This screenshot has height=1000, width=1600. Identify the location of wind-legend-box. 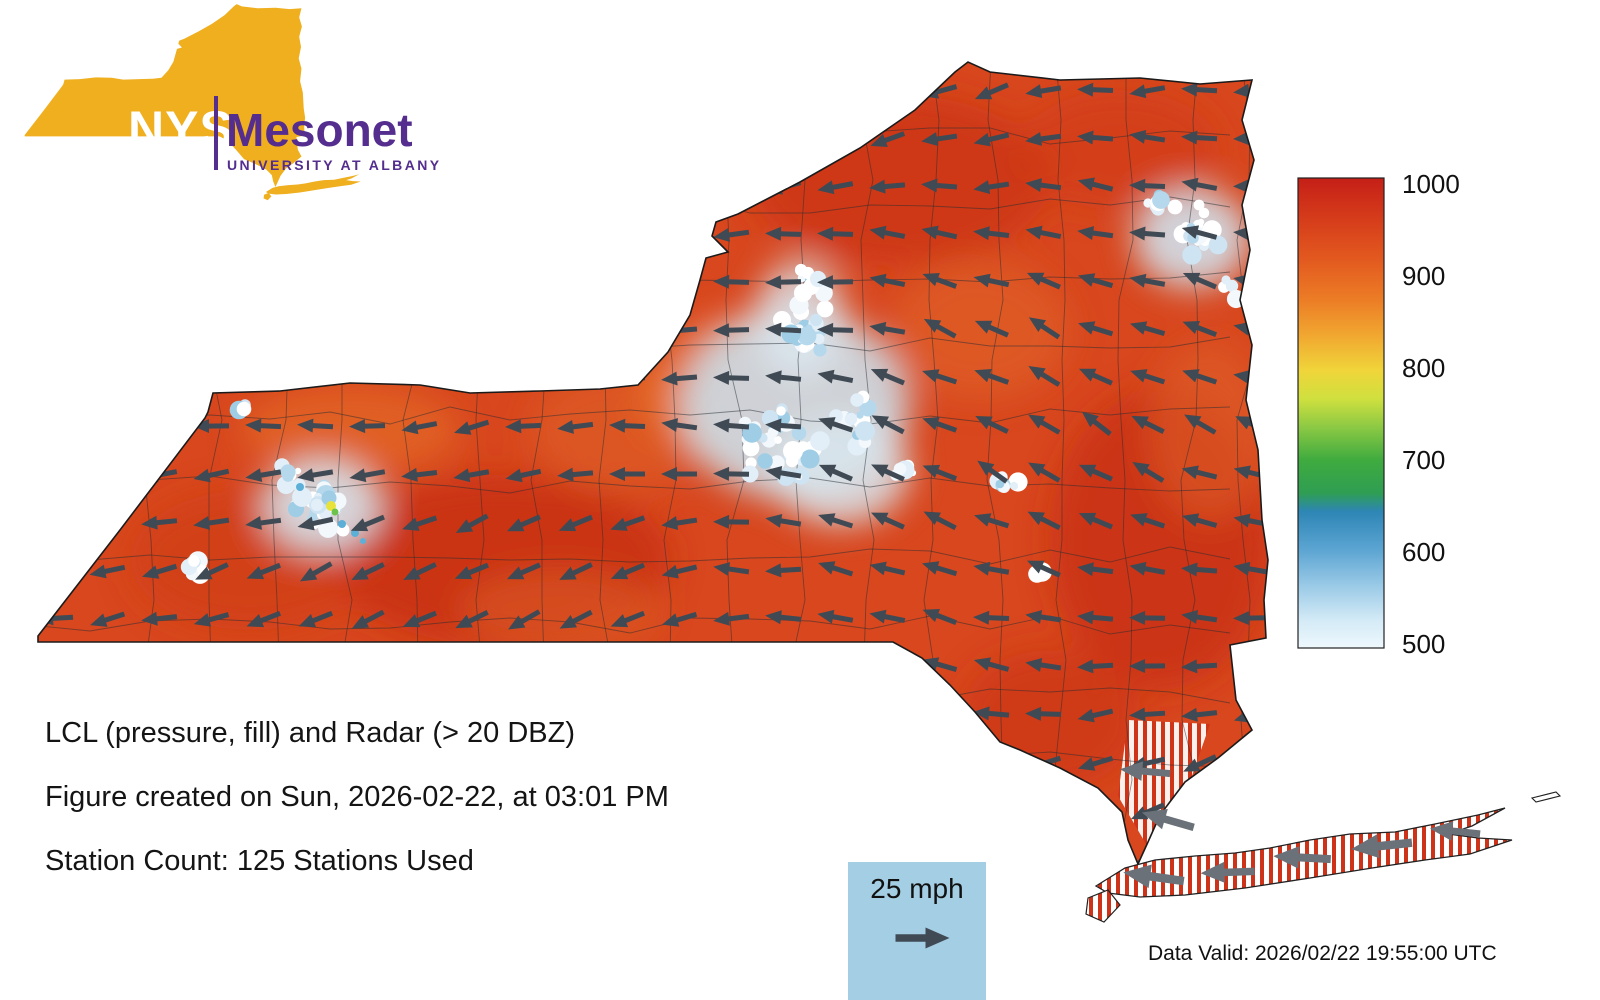
(917, 931).